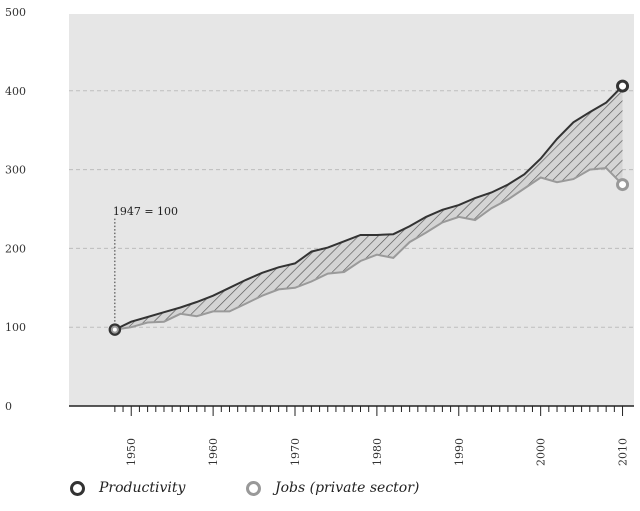  Describe the element at coordinates (213, 452) in the screenshot. I see `x-tick-label-1960: 1960` at that location.